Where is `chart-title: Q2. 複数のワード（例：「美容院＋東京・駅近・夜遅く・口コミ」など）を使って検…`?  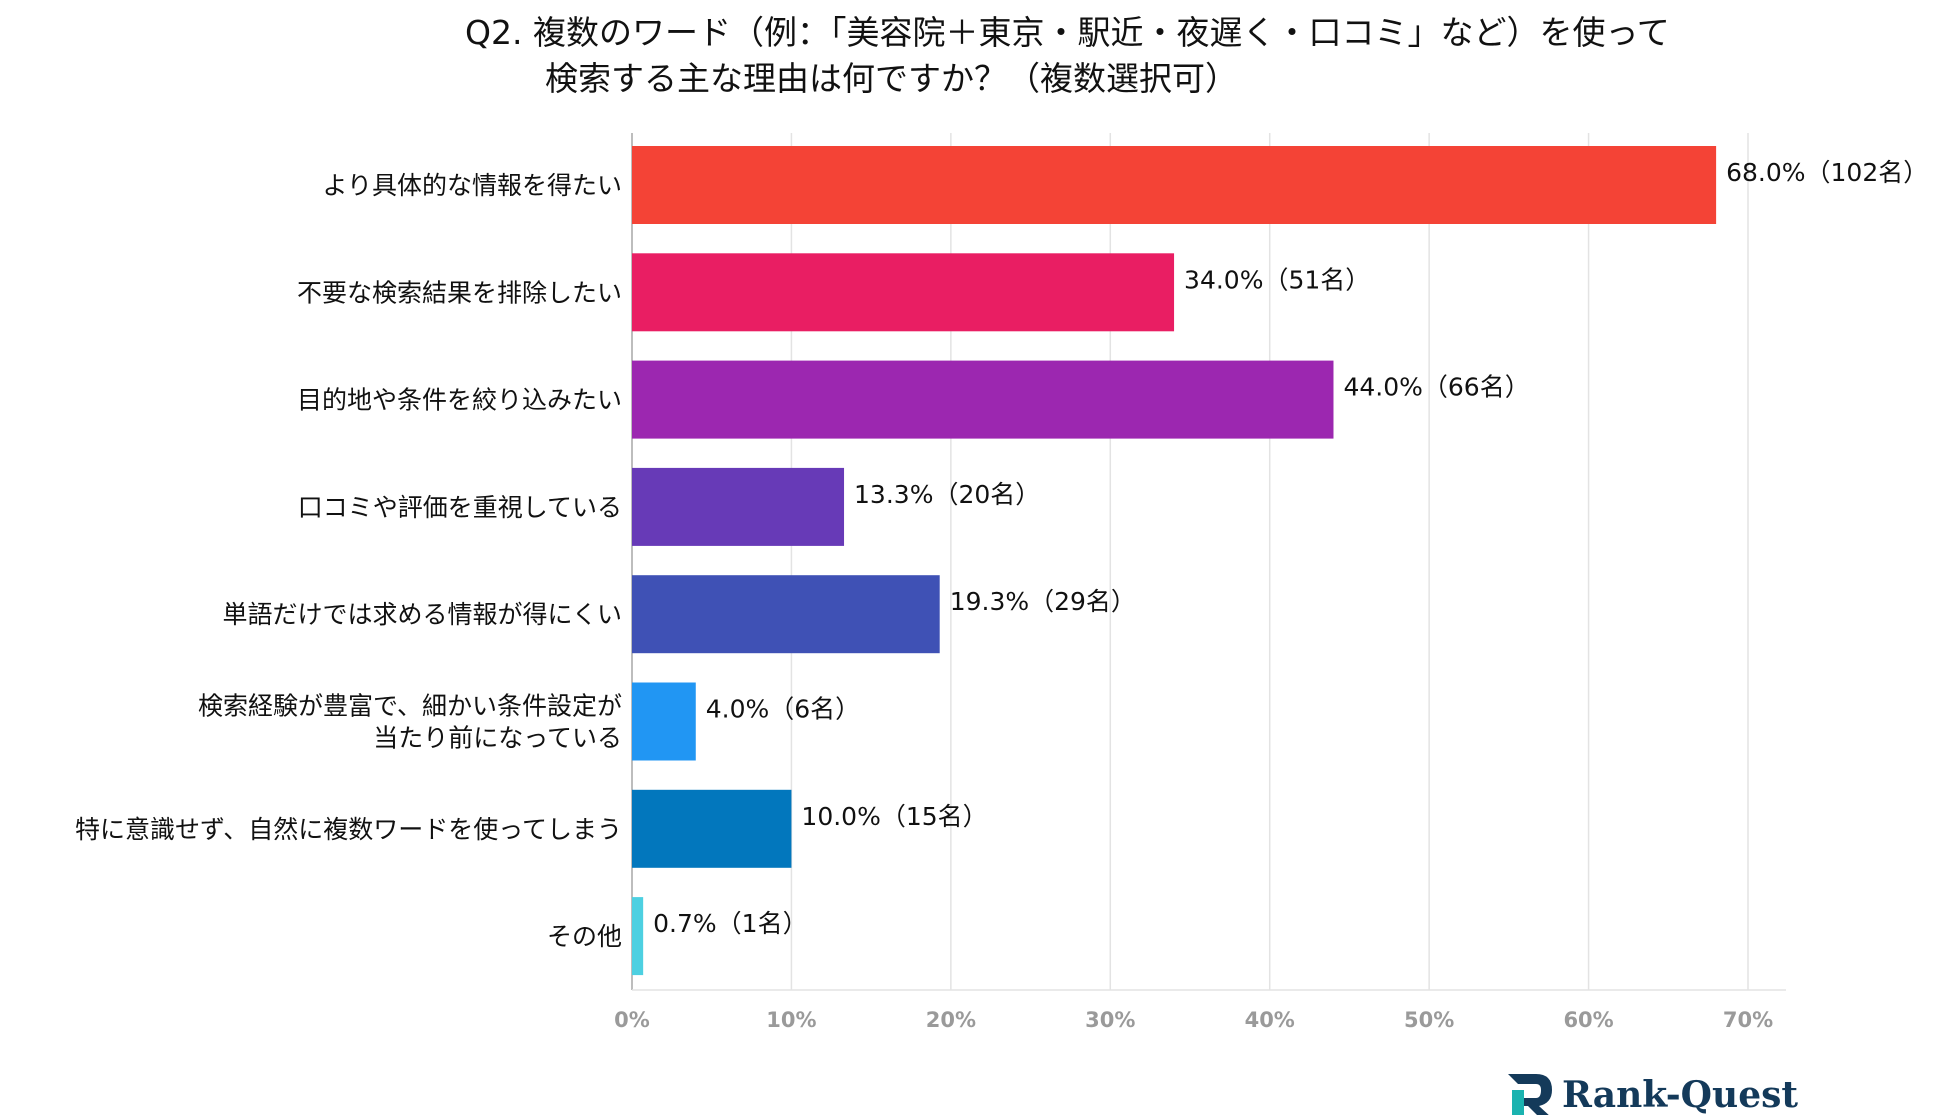
chart-title: Q2. 複数のワード（例：「美容院＋東京・駅近・夜遅く・口コミ」など）を使って検… is located at coordinates (1067, 55).